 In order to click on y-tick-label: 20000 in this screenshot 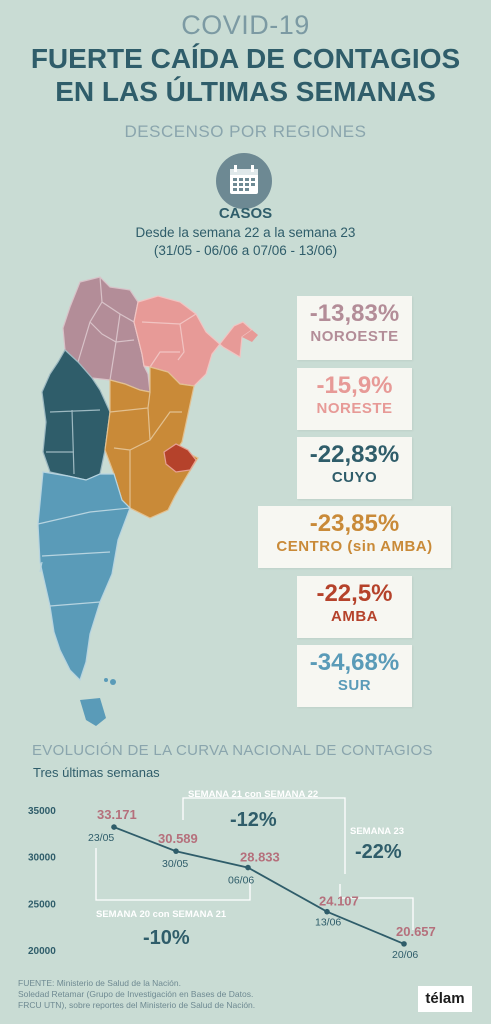, I will do `click(42, 951)`.